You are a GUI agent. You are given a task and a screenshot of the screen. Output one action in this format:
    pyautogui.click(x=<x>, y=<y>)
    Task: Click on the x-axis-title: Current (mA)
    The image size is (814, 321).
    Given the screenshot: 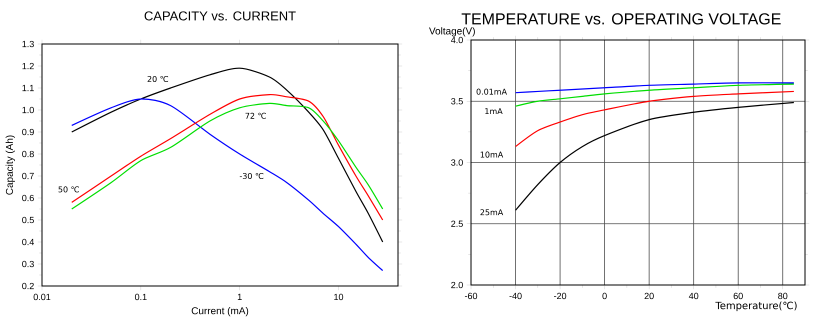 What is the action you would take?
    pyautogui.click(x=220, y=311)
    